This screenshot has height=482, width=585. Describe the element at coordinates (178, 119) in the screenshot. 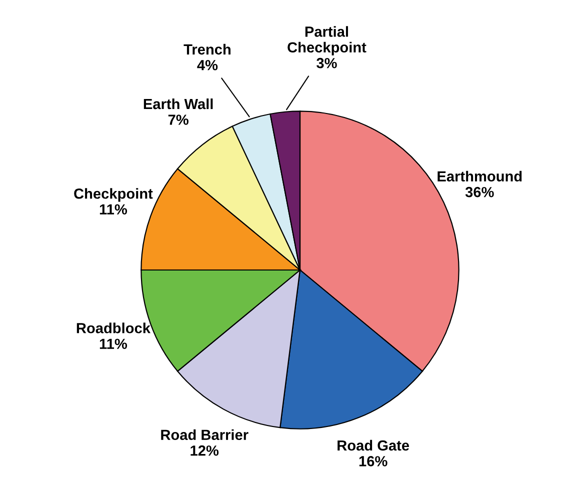

I see `data-label: 7%` at that location.